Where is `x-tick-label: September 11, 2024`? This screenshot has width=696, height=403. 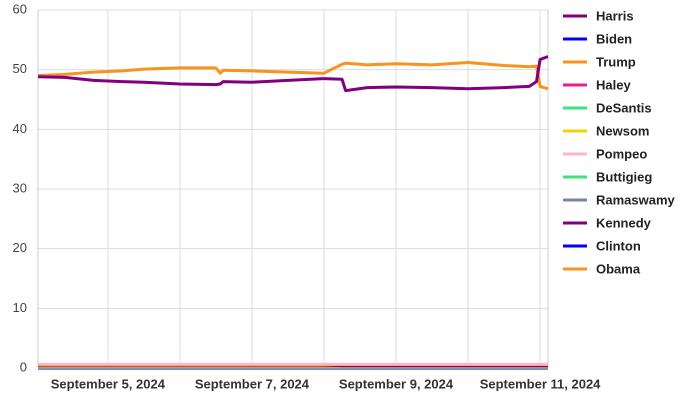 x-tick-label: September 11, 2024 is located at coordinates (540, 383).